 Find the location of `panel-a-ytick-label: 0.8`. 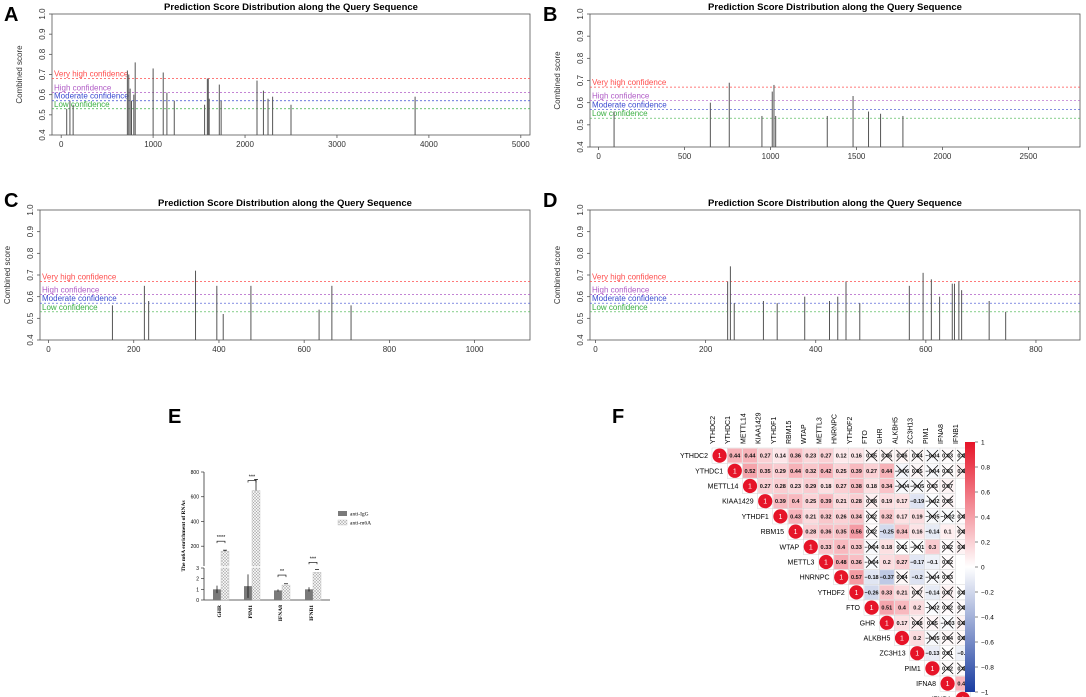

panel-a-ytick-label: 0.8 is located at coordinates (42, 54).